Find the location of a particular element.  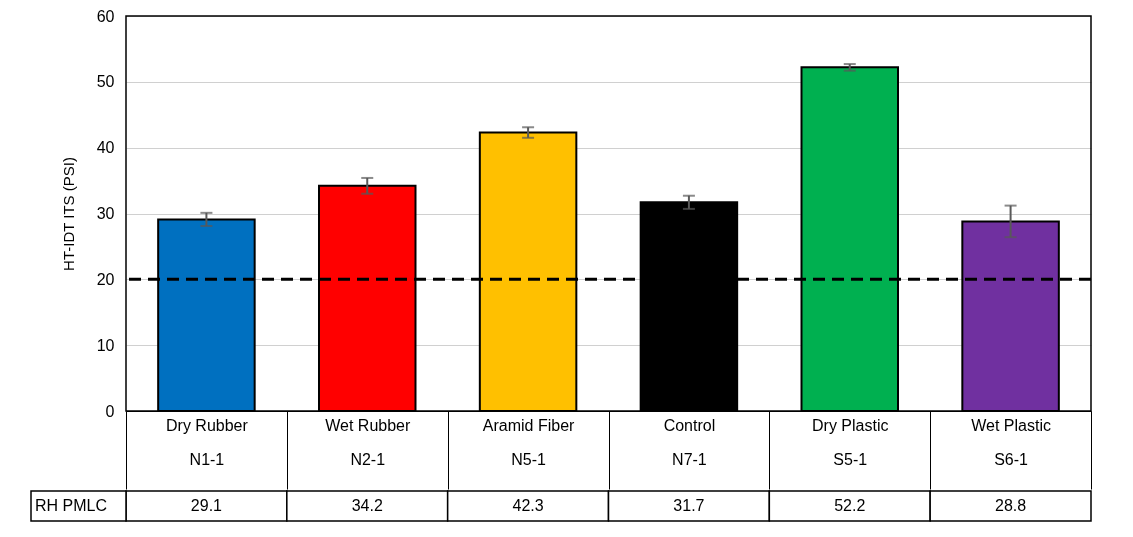

data-label: 31.7 is located at coordinates (689, 505).